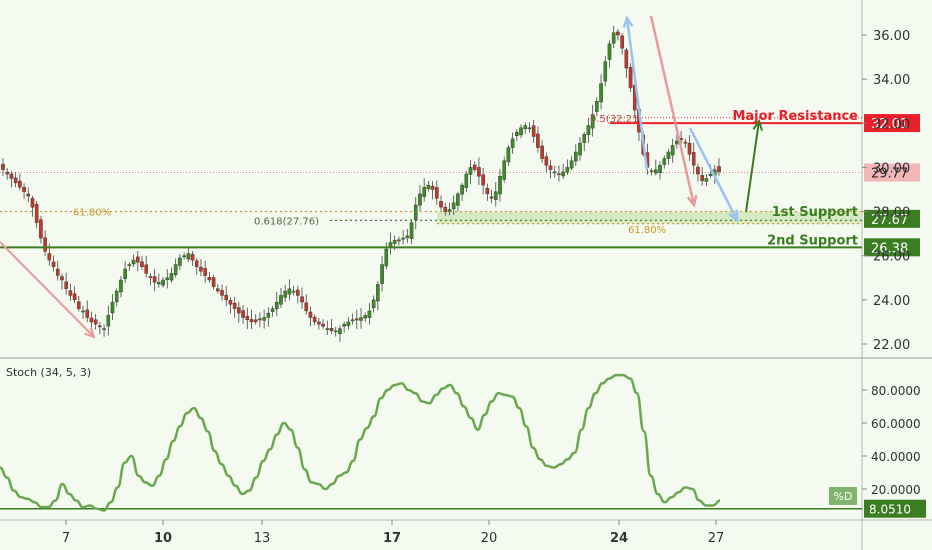 The height and width of the screenshot is (550, 932). Describe the element at coordinates (48, 372) in the screenshot. I see `stoch-label: Stoch (34, 5, 3)` at that location.